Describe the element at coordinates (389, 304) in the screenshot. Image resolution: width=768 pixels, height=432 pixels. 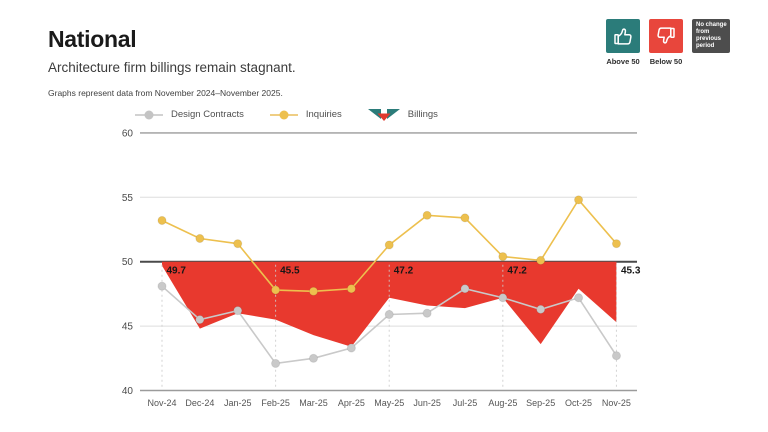
I see `billings-area` at that location.